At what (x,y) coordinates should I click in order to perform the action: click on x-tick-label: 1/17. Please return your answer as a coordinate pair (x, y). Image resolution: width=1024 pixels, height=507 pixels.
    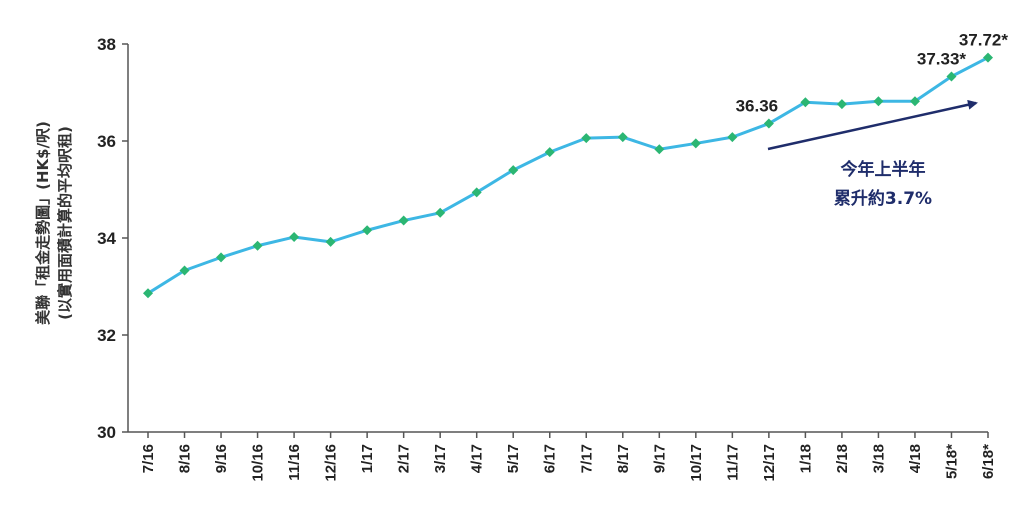
    Looking at the image, I should click on (367, 458).